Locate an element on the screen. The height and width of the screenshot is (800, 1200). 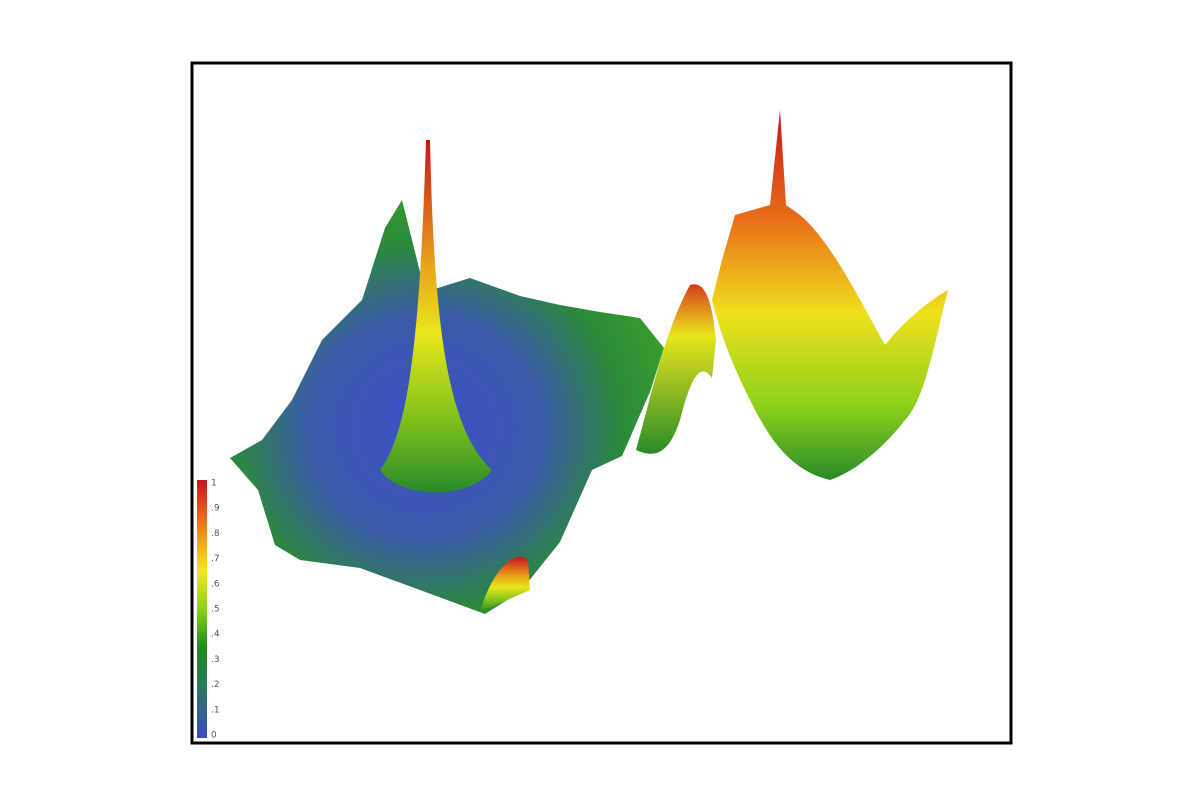
colorbar-label: .9 is located at coordinates (215, 509).